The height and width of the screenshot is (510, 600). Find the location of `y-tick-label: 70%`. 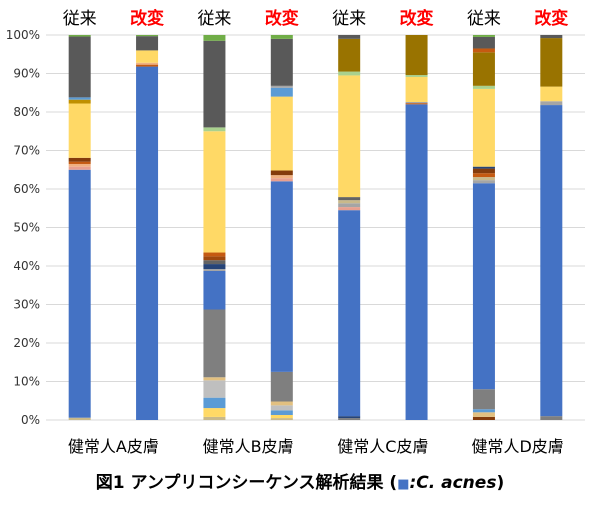

y-tick-label: 70% is located at coordinates (26, 151).